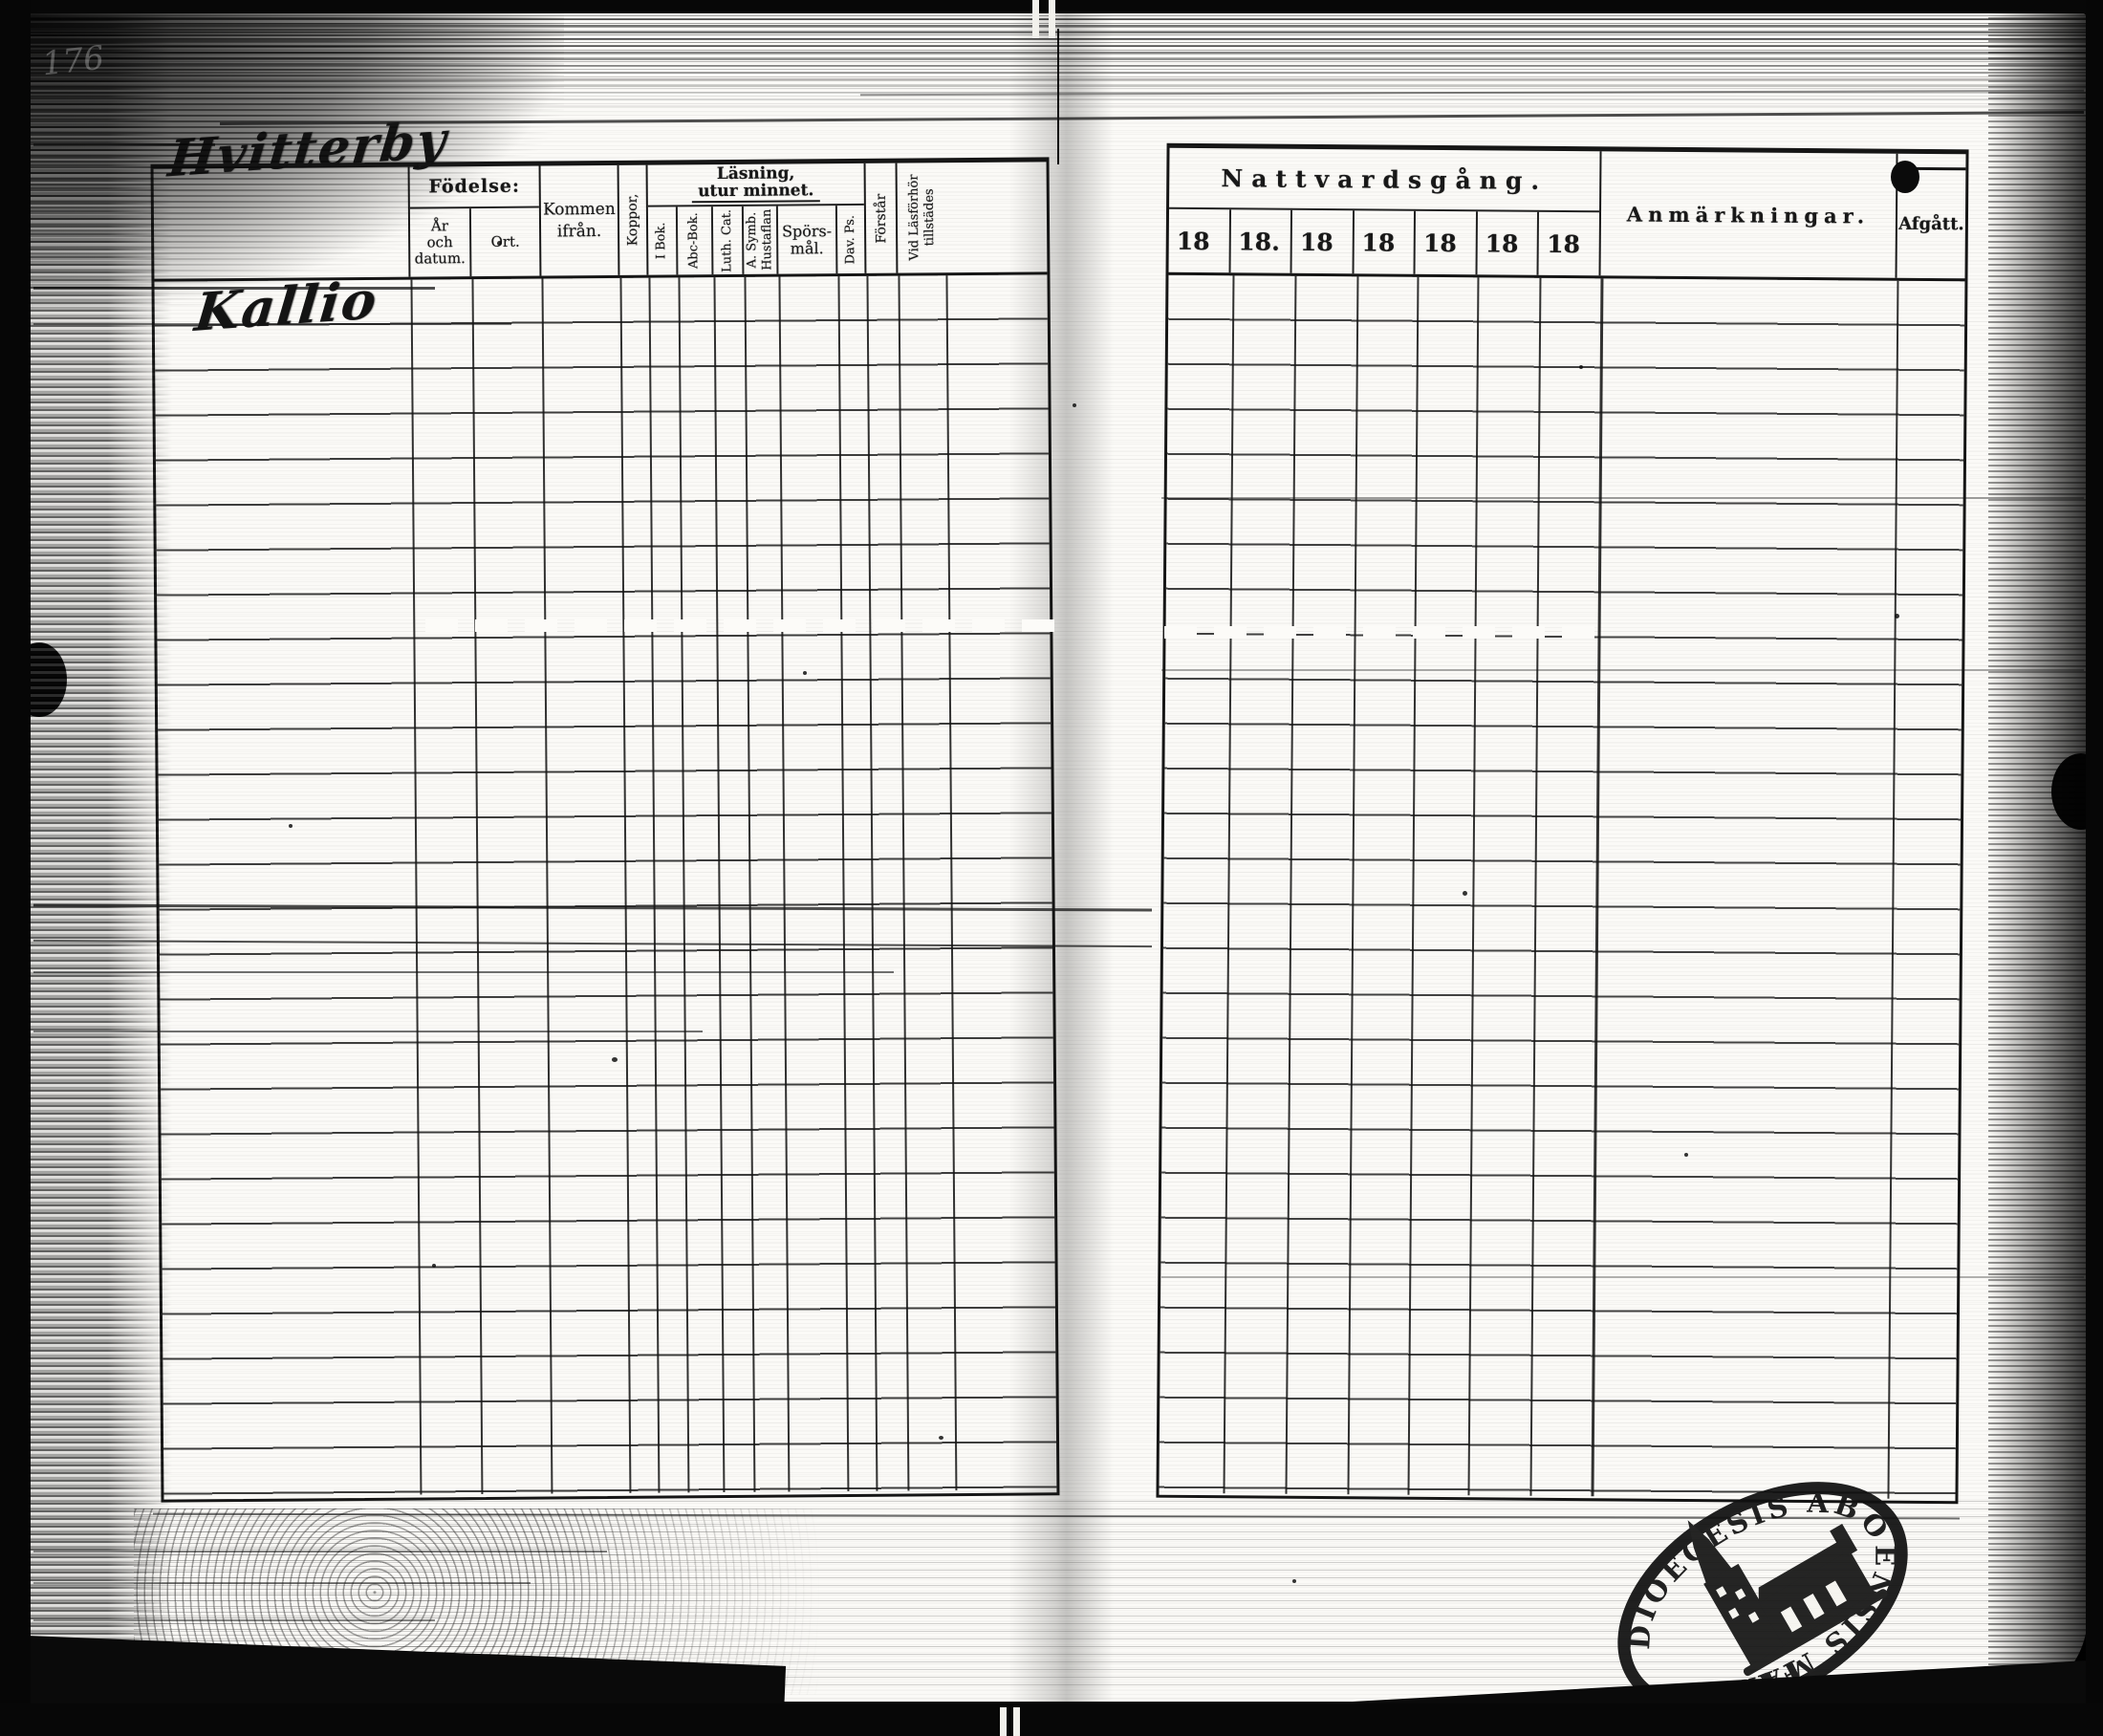  I want to click on column-luth-cat: Luth. Cat., so click(728, 240).